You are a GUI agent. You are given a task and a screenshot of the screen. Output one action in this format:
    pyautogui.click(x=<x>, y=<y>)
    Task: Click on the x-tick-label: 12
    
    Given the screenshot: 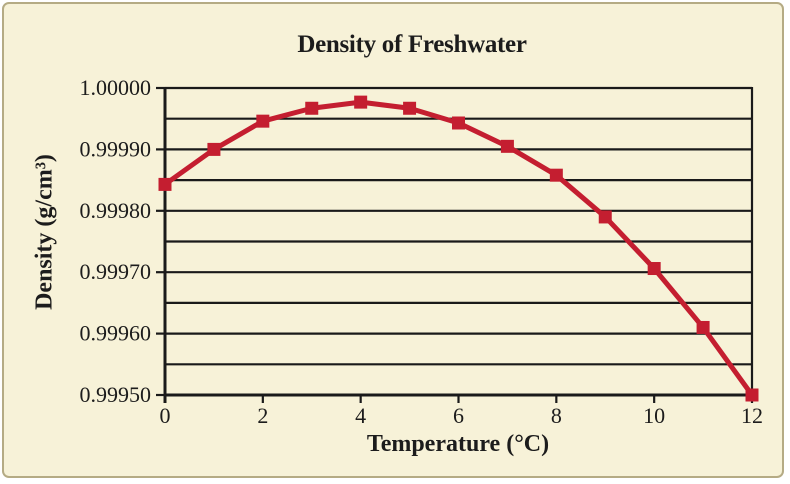 What is the action you would take?
    pyautogui.click(x=752, y=415)
    